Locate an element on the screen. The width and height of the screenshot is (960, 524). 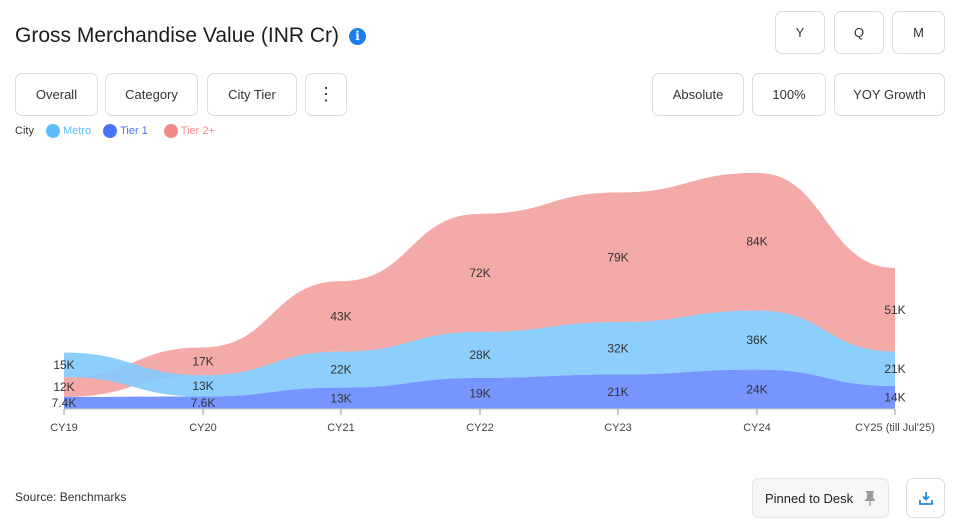
tab-city-tier: City Tier is located at coordinates (252, 94).